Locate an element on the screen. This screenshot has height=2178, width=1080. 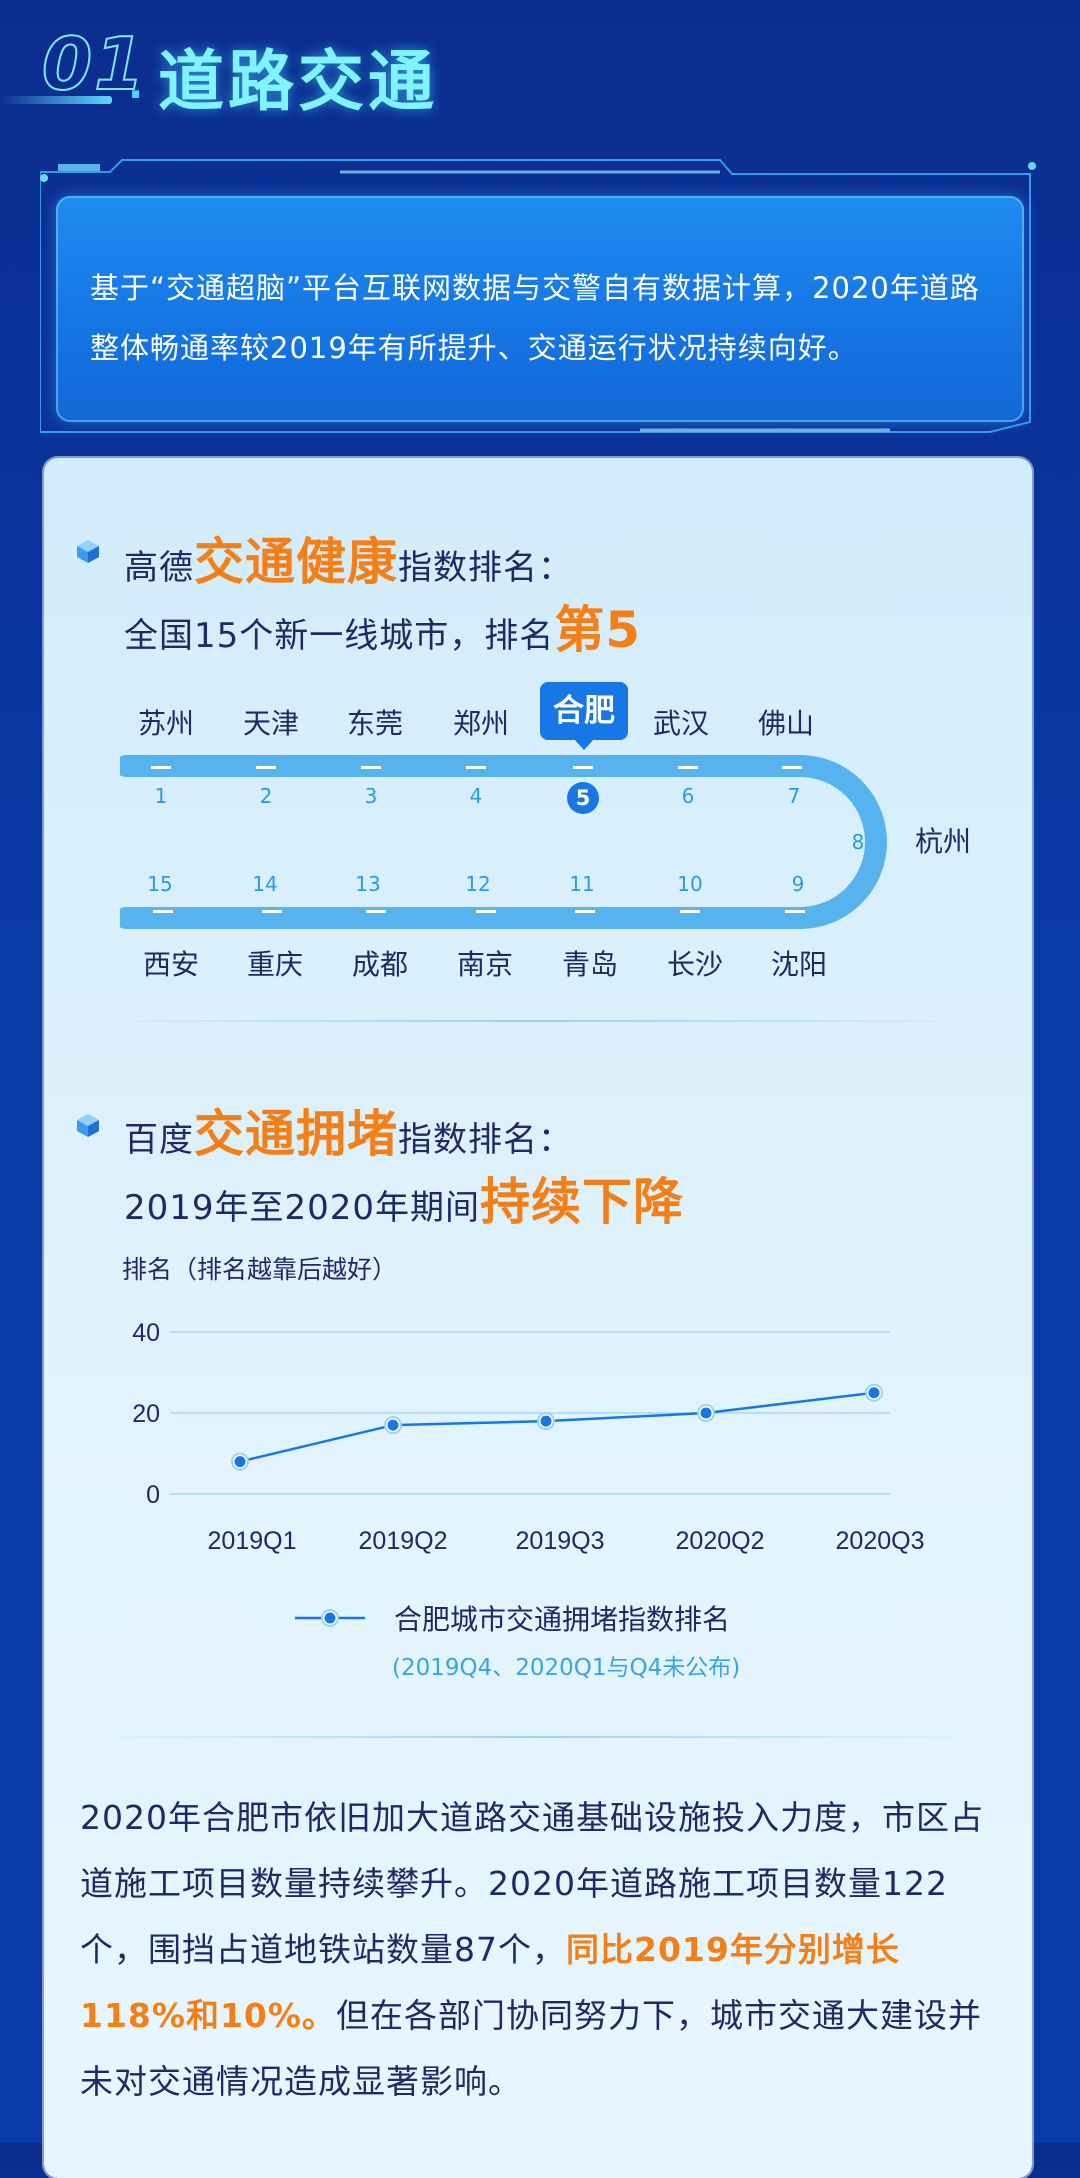
city-label: 佛山 is located at coordinates (785, 723).